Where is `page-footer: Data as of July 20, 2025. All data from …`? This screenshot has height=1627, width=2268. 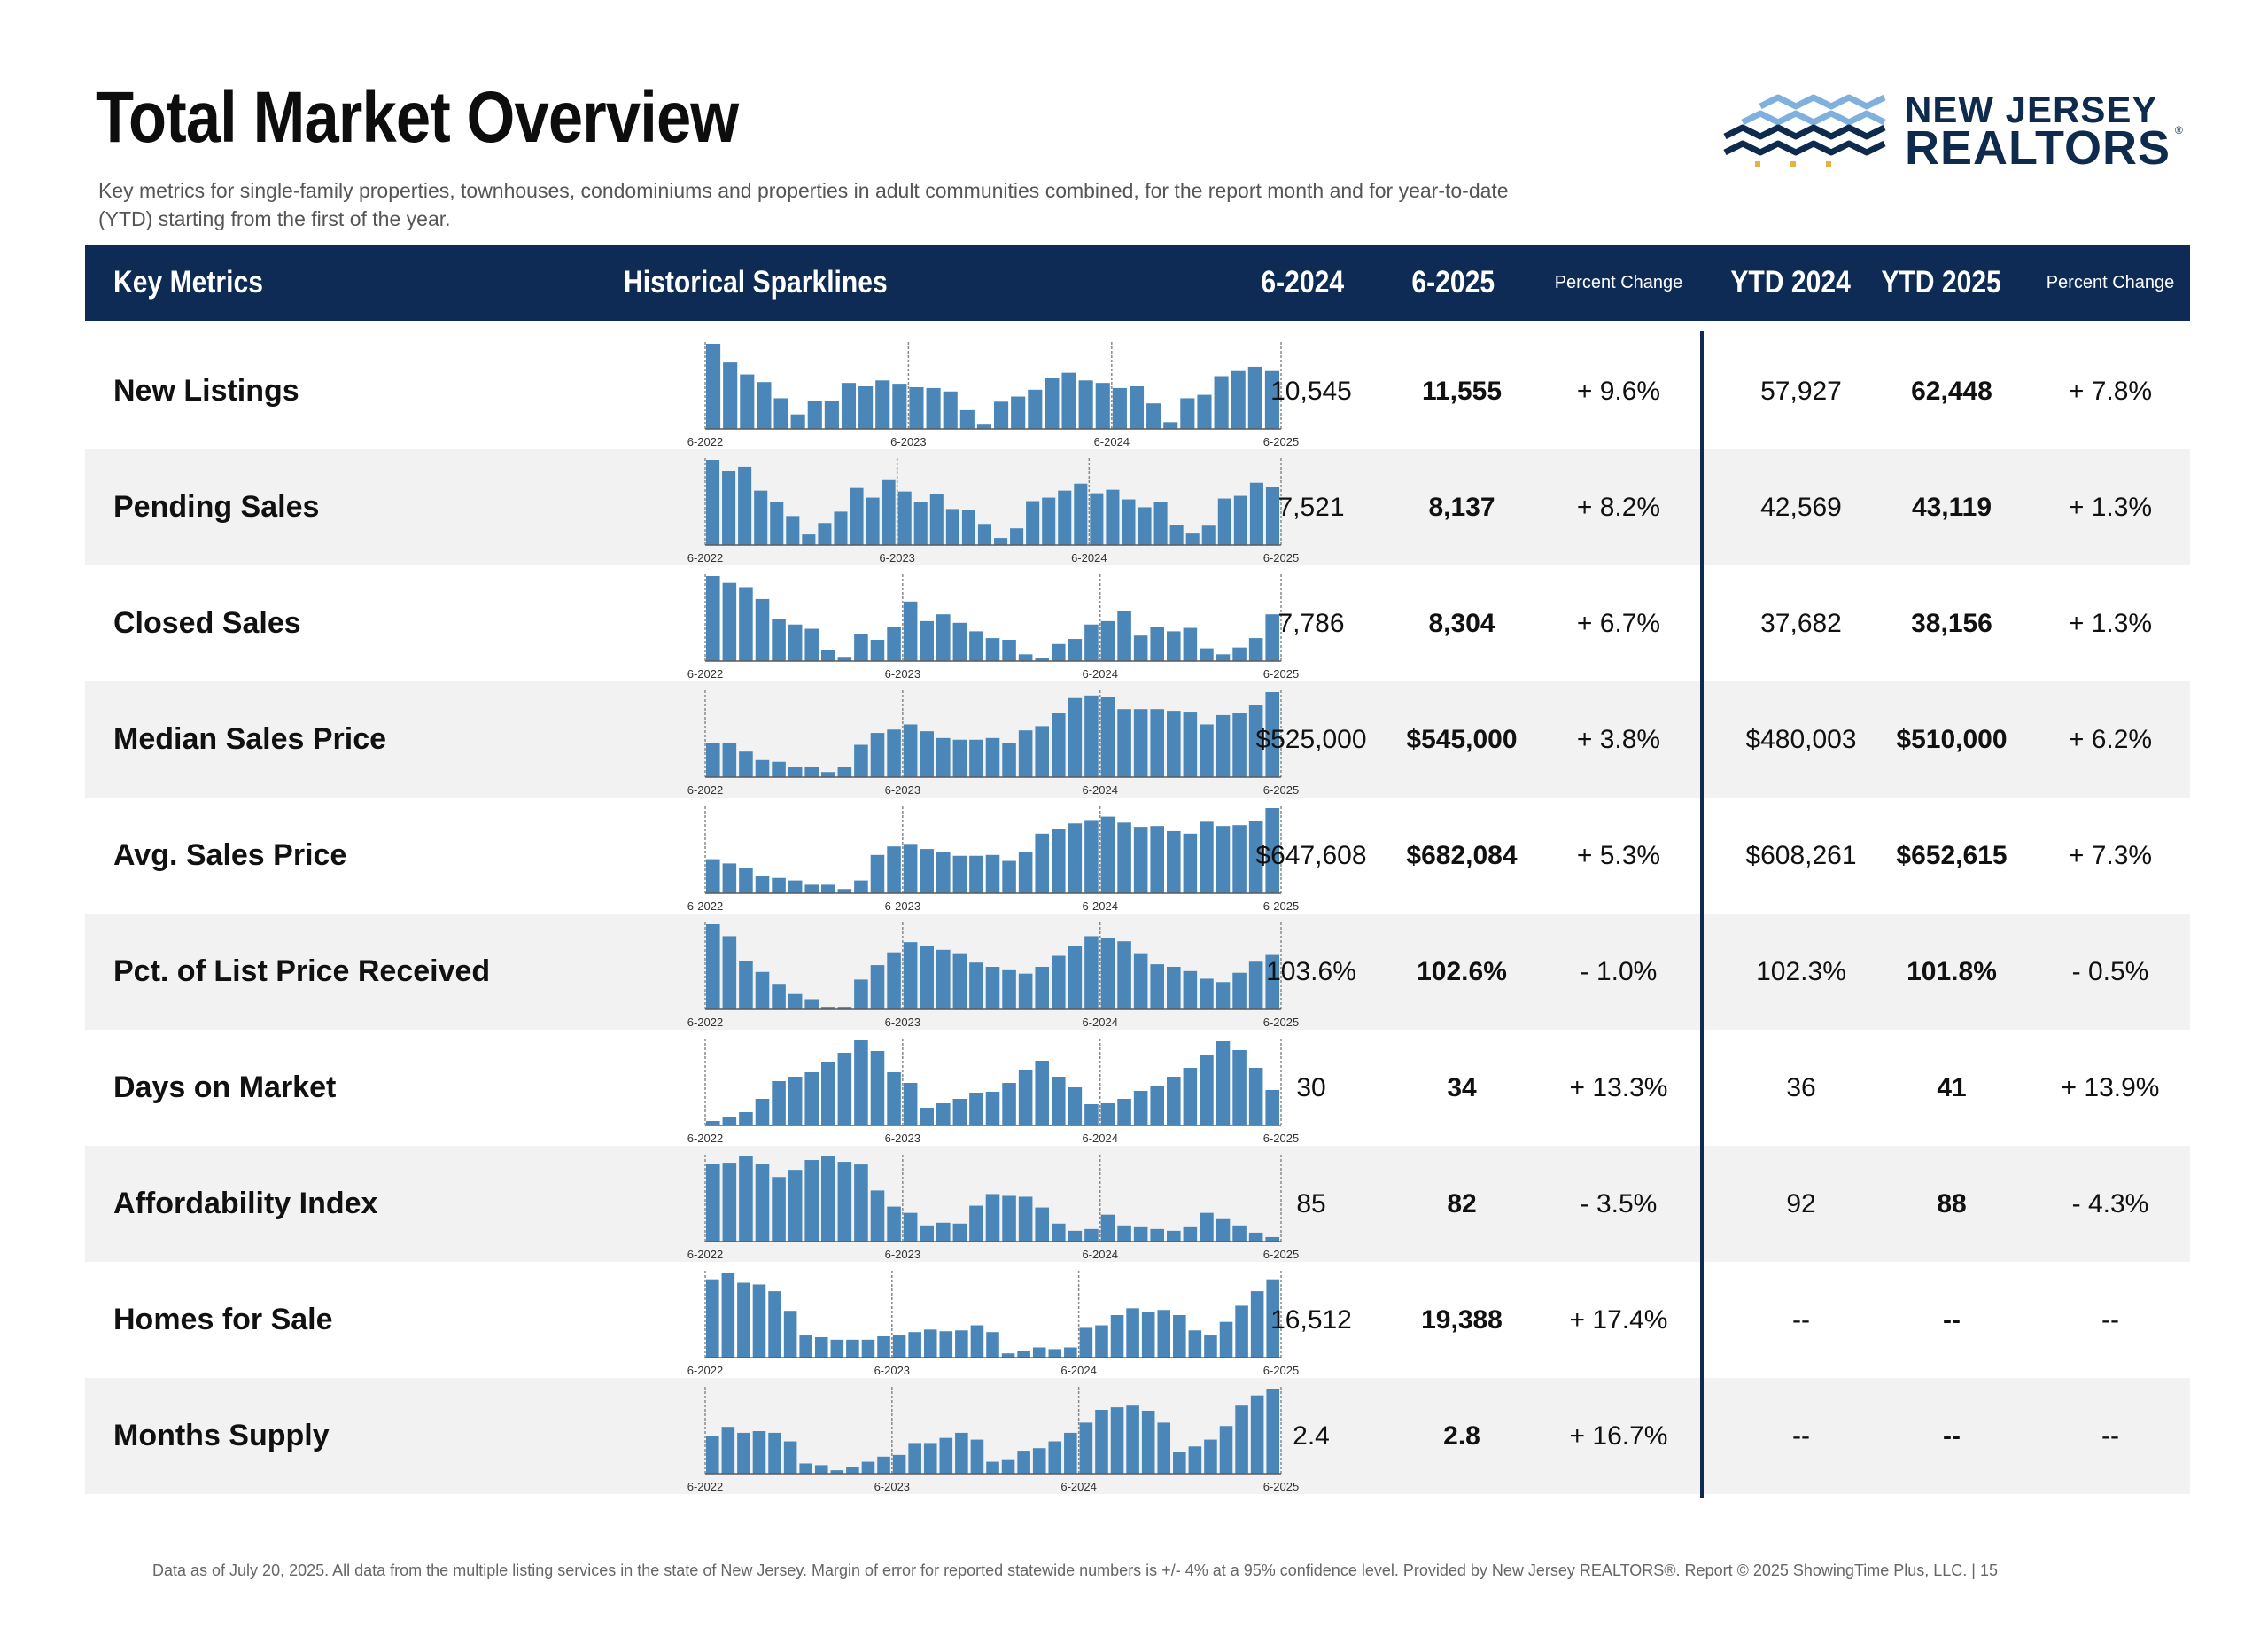
page-footer: Data as of July 20, 2025. All data from … is located at coordinates (1075, 1570).